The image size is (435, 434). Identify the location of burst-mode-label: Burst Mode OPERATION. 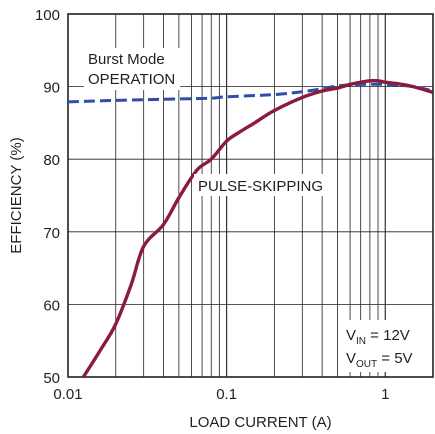
(132, 69).